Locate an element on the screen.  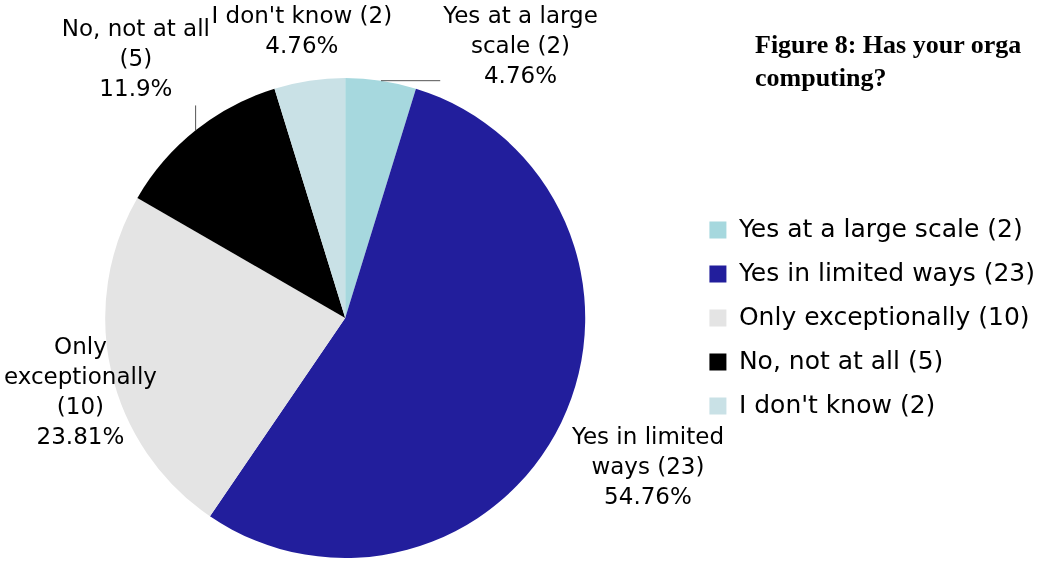
data-label: 23.81% is located at coordinates (80, 435).